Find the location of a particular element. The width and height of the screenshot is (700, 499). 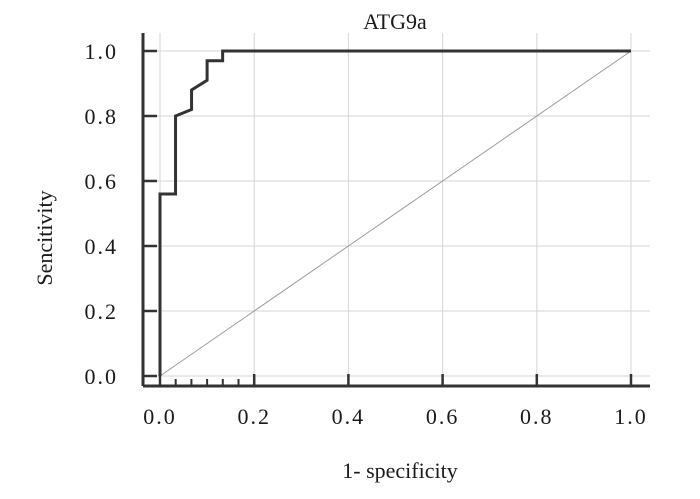

chart-title: ATG9a is located at coordinates (395, 21).